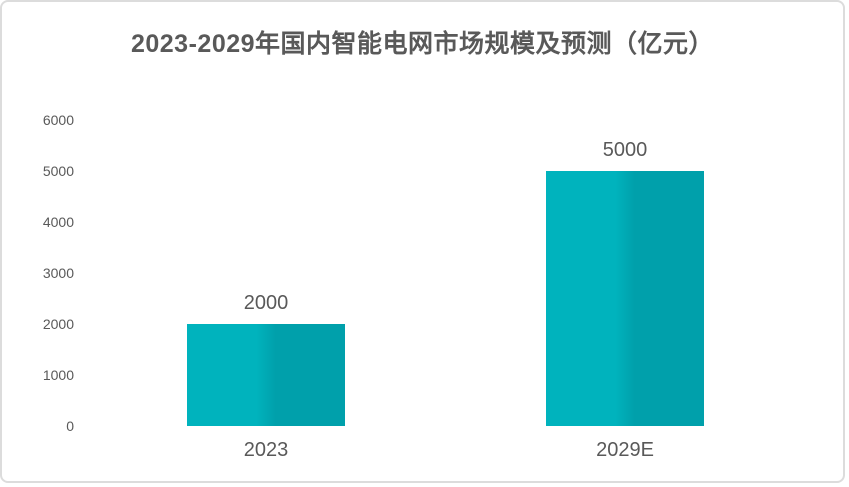  Describe the element at coordinates (70, 426) in the screenshot. I see `y-tick-label: 0` at that location.